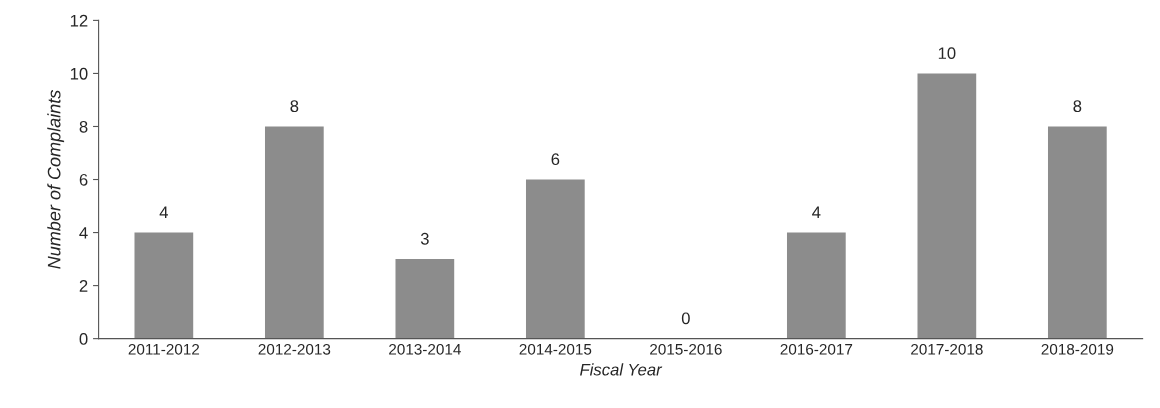 The image size is (1160, 408). I want to click on x-tick-label: 2014-2015, so click(555, 349).